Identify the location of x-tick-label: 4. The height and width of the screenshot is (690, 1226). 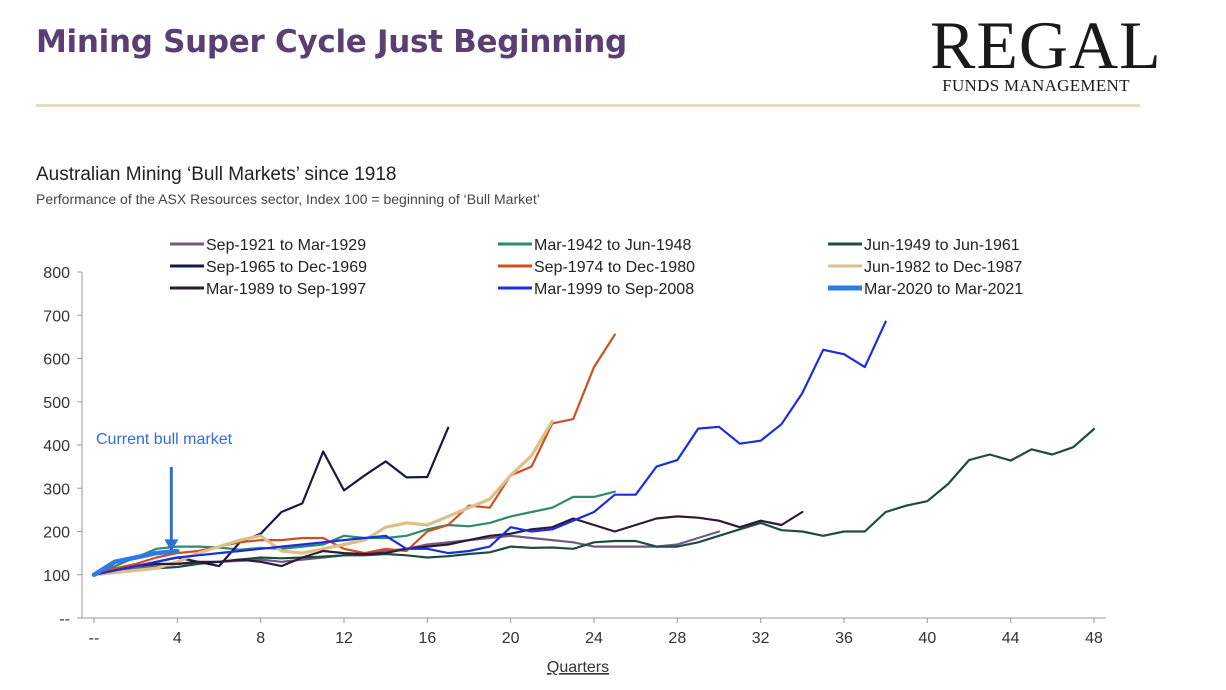
(177, 638).